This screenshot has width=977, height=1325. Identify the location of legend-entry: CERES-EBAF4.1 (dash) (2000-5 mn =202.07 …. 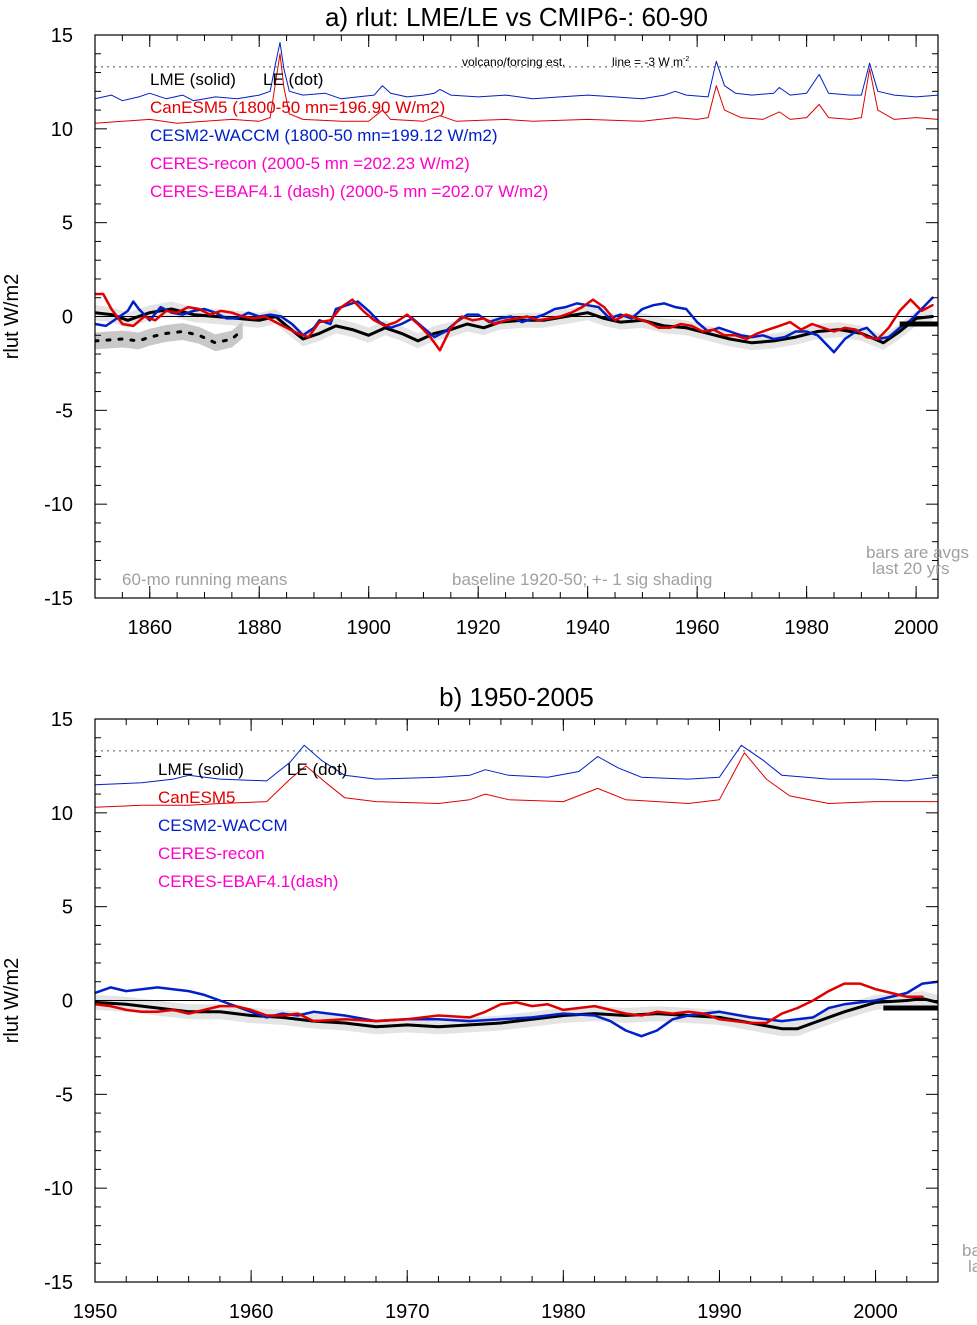
(349, 191).